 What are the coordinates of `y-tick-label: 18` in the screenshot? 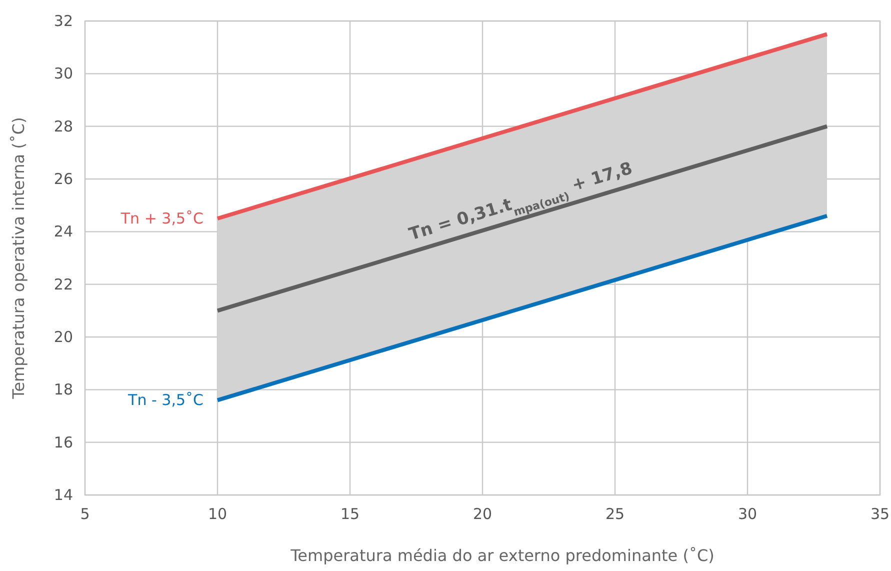 It's located at (63, 389).